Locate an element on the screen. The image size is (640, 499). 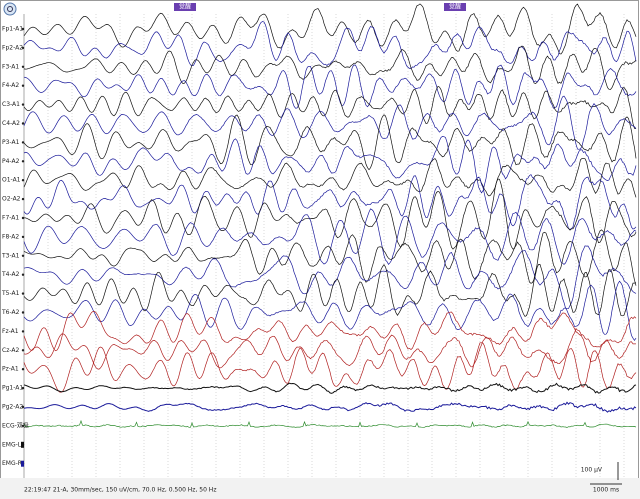
menu-icon-inner is located at coordinates (10, 9).